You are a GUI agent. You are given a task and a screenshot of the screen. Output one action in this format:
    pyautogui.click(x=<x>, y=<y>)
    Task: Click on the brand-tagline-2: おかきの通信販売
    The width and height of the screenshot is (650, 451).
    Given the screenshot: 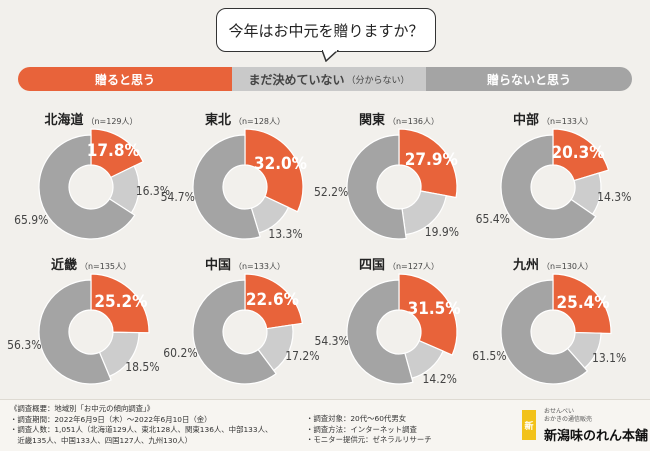 What is the action you would take?
    pyautogui.click(x=568, y=419)
    